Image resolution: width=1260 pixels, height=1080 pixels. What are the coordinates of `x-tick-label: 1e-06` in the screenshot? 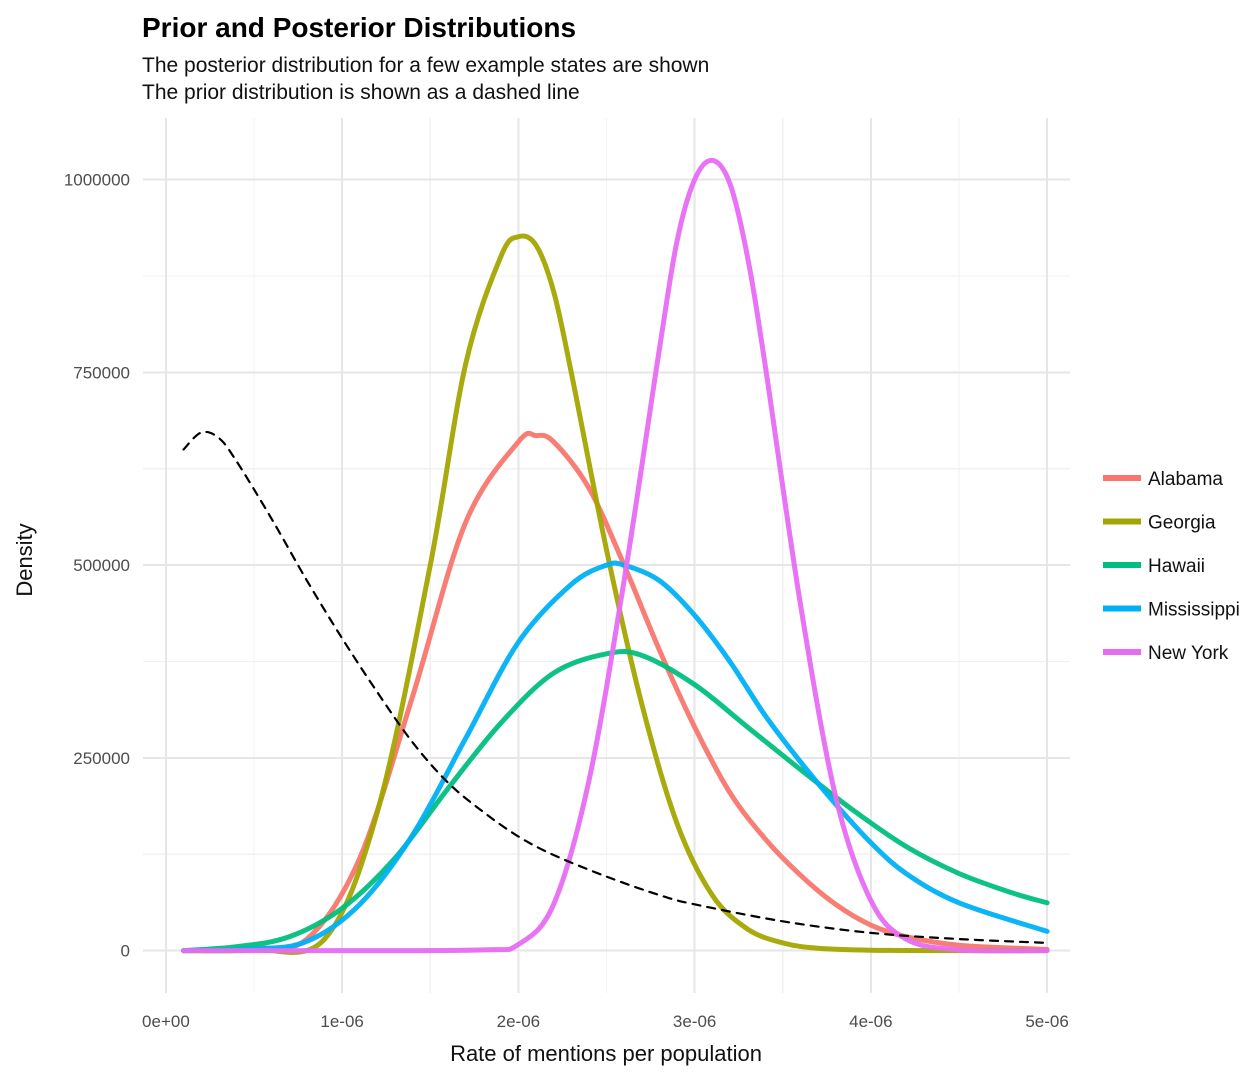 It's located at (341, 1021).